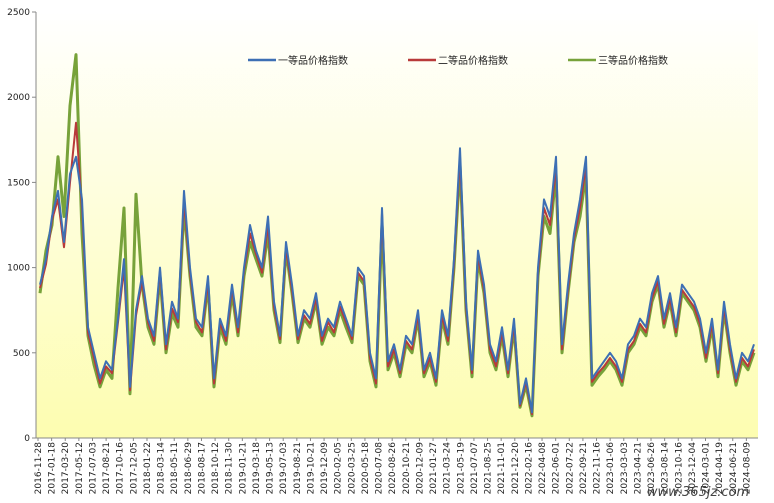  What do you see at coordinates (18, 269) in the screenshot?
I see `y-tick-label: 1000` at bounding box center [18, 269].